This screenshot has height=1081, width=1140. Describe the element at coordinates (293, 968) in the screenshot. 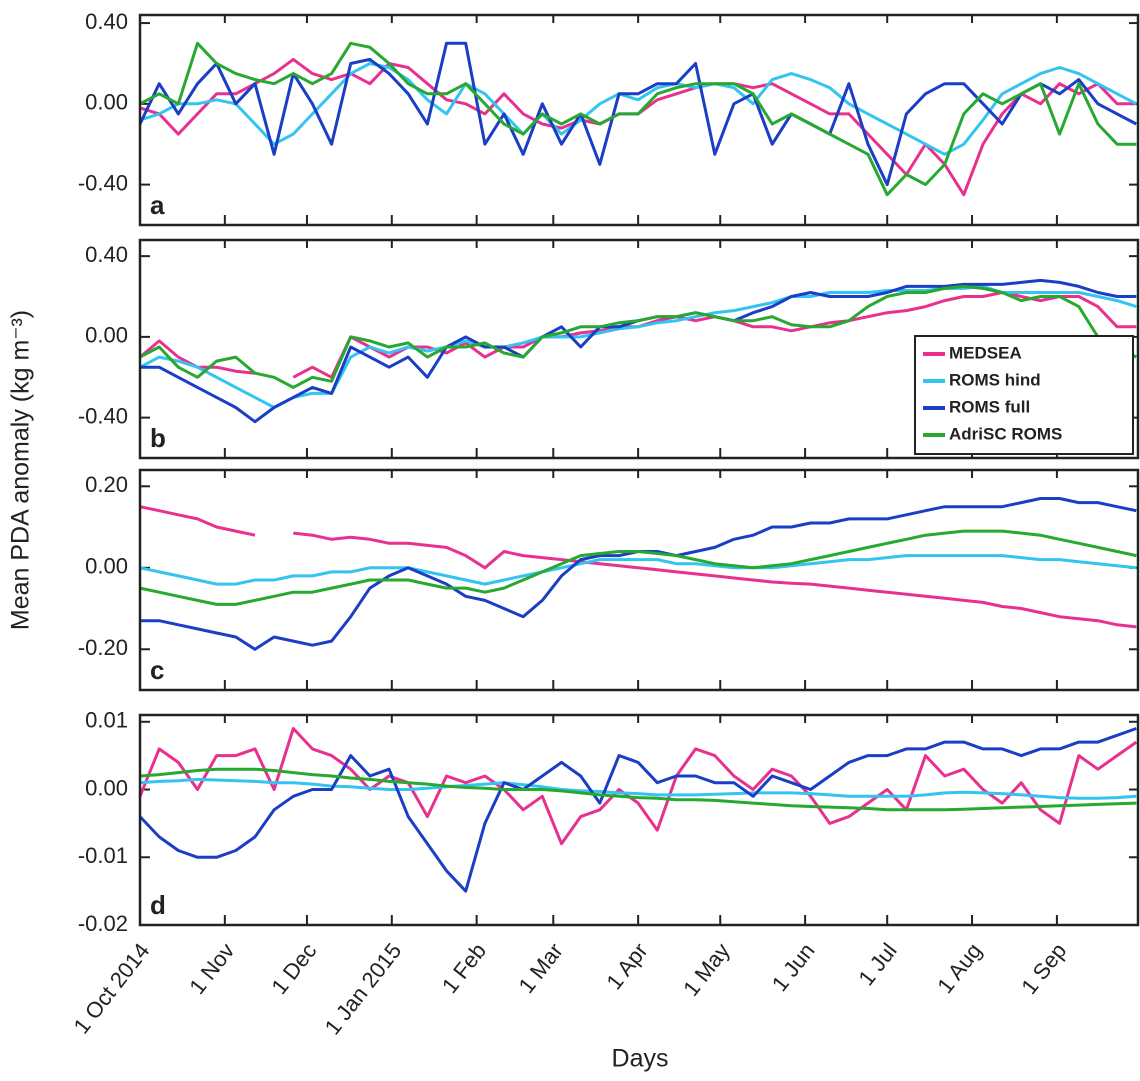

I see `x-tick-label: 1 Dec` at that location.